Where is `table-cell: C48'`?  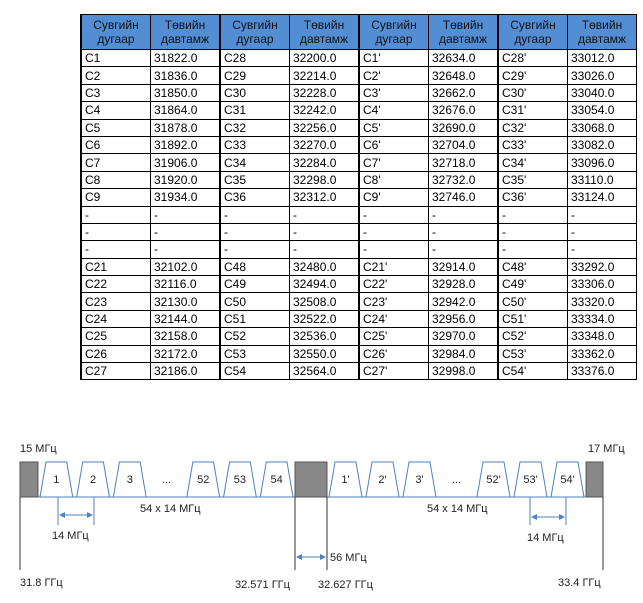
table-cell: C48' is located at coordinates (532, 267).